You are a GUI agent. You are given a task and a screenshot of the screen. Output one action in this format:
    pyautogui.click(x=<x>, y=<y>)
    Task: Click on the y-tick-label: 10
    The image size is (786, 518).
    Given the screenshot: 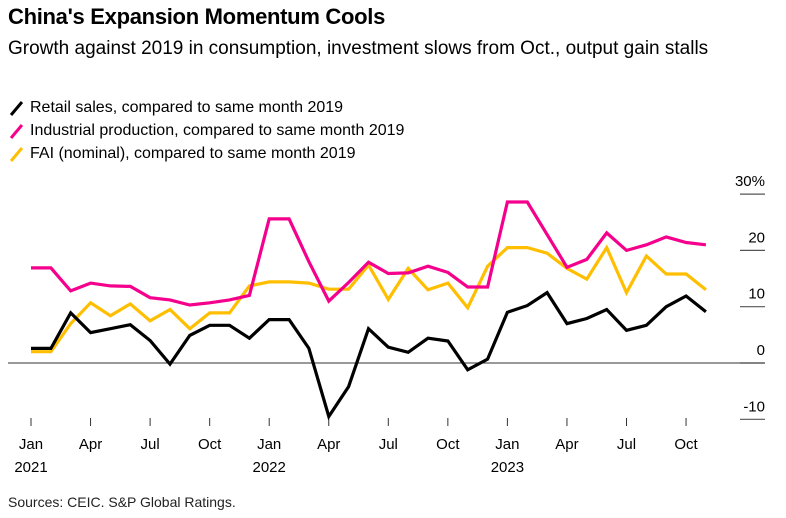 What is the action you would take?
    pyautogui.click(x=756, y=294)
    